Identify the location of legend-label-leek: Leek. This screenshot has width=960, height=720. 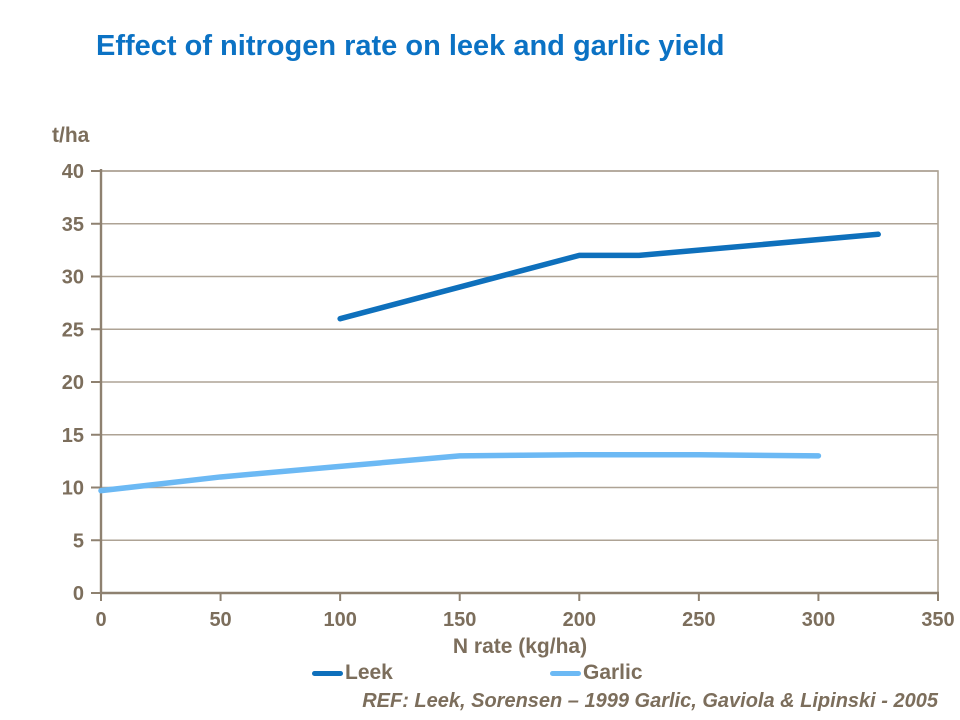
(369, 672).